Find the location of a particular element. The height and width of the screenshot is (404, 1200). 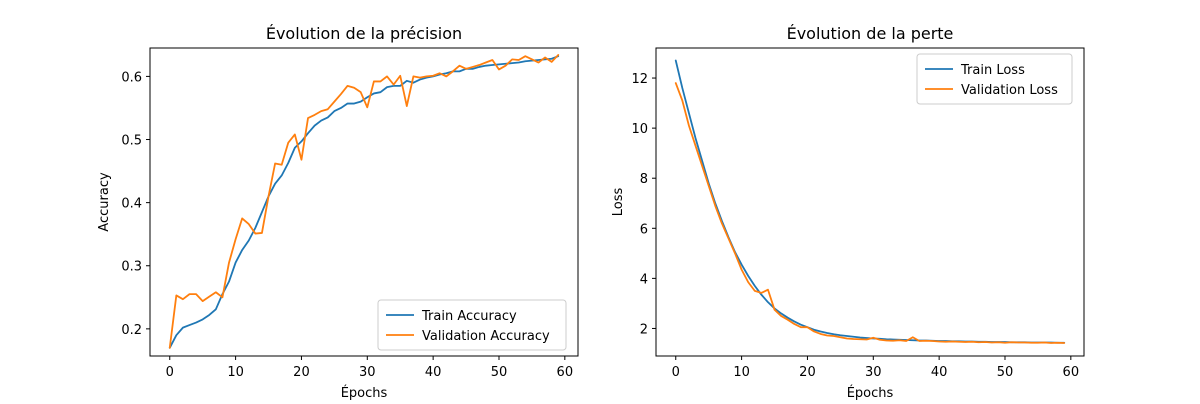

y-tick-label: 0.2 is located at coordinates (131, 330).